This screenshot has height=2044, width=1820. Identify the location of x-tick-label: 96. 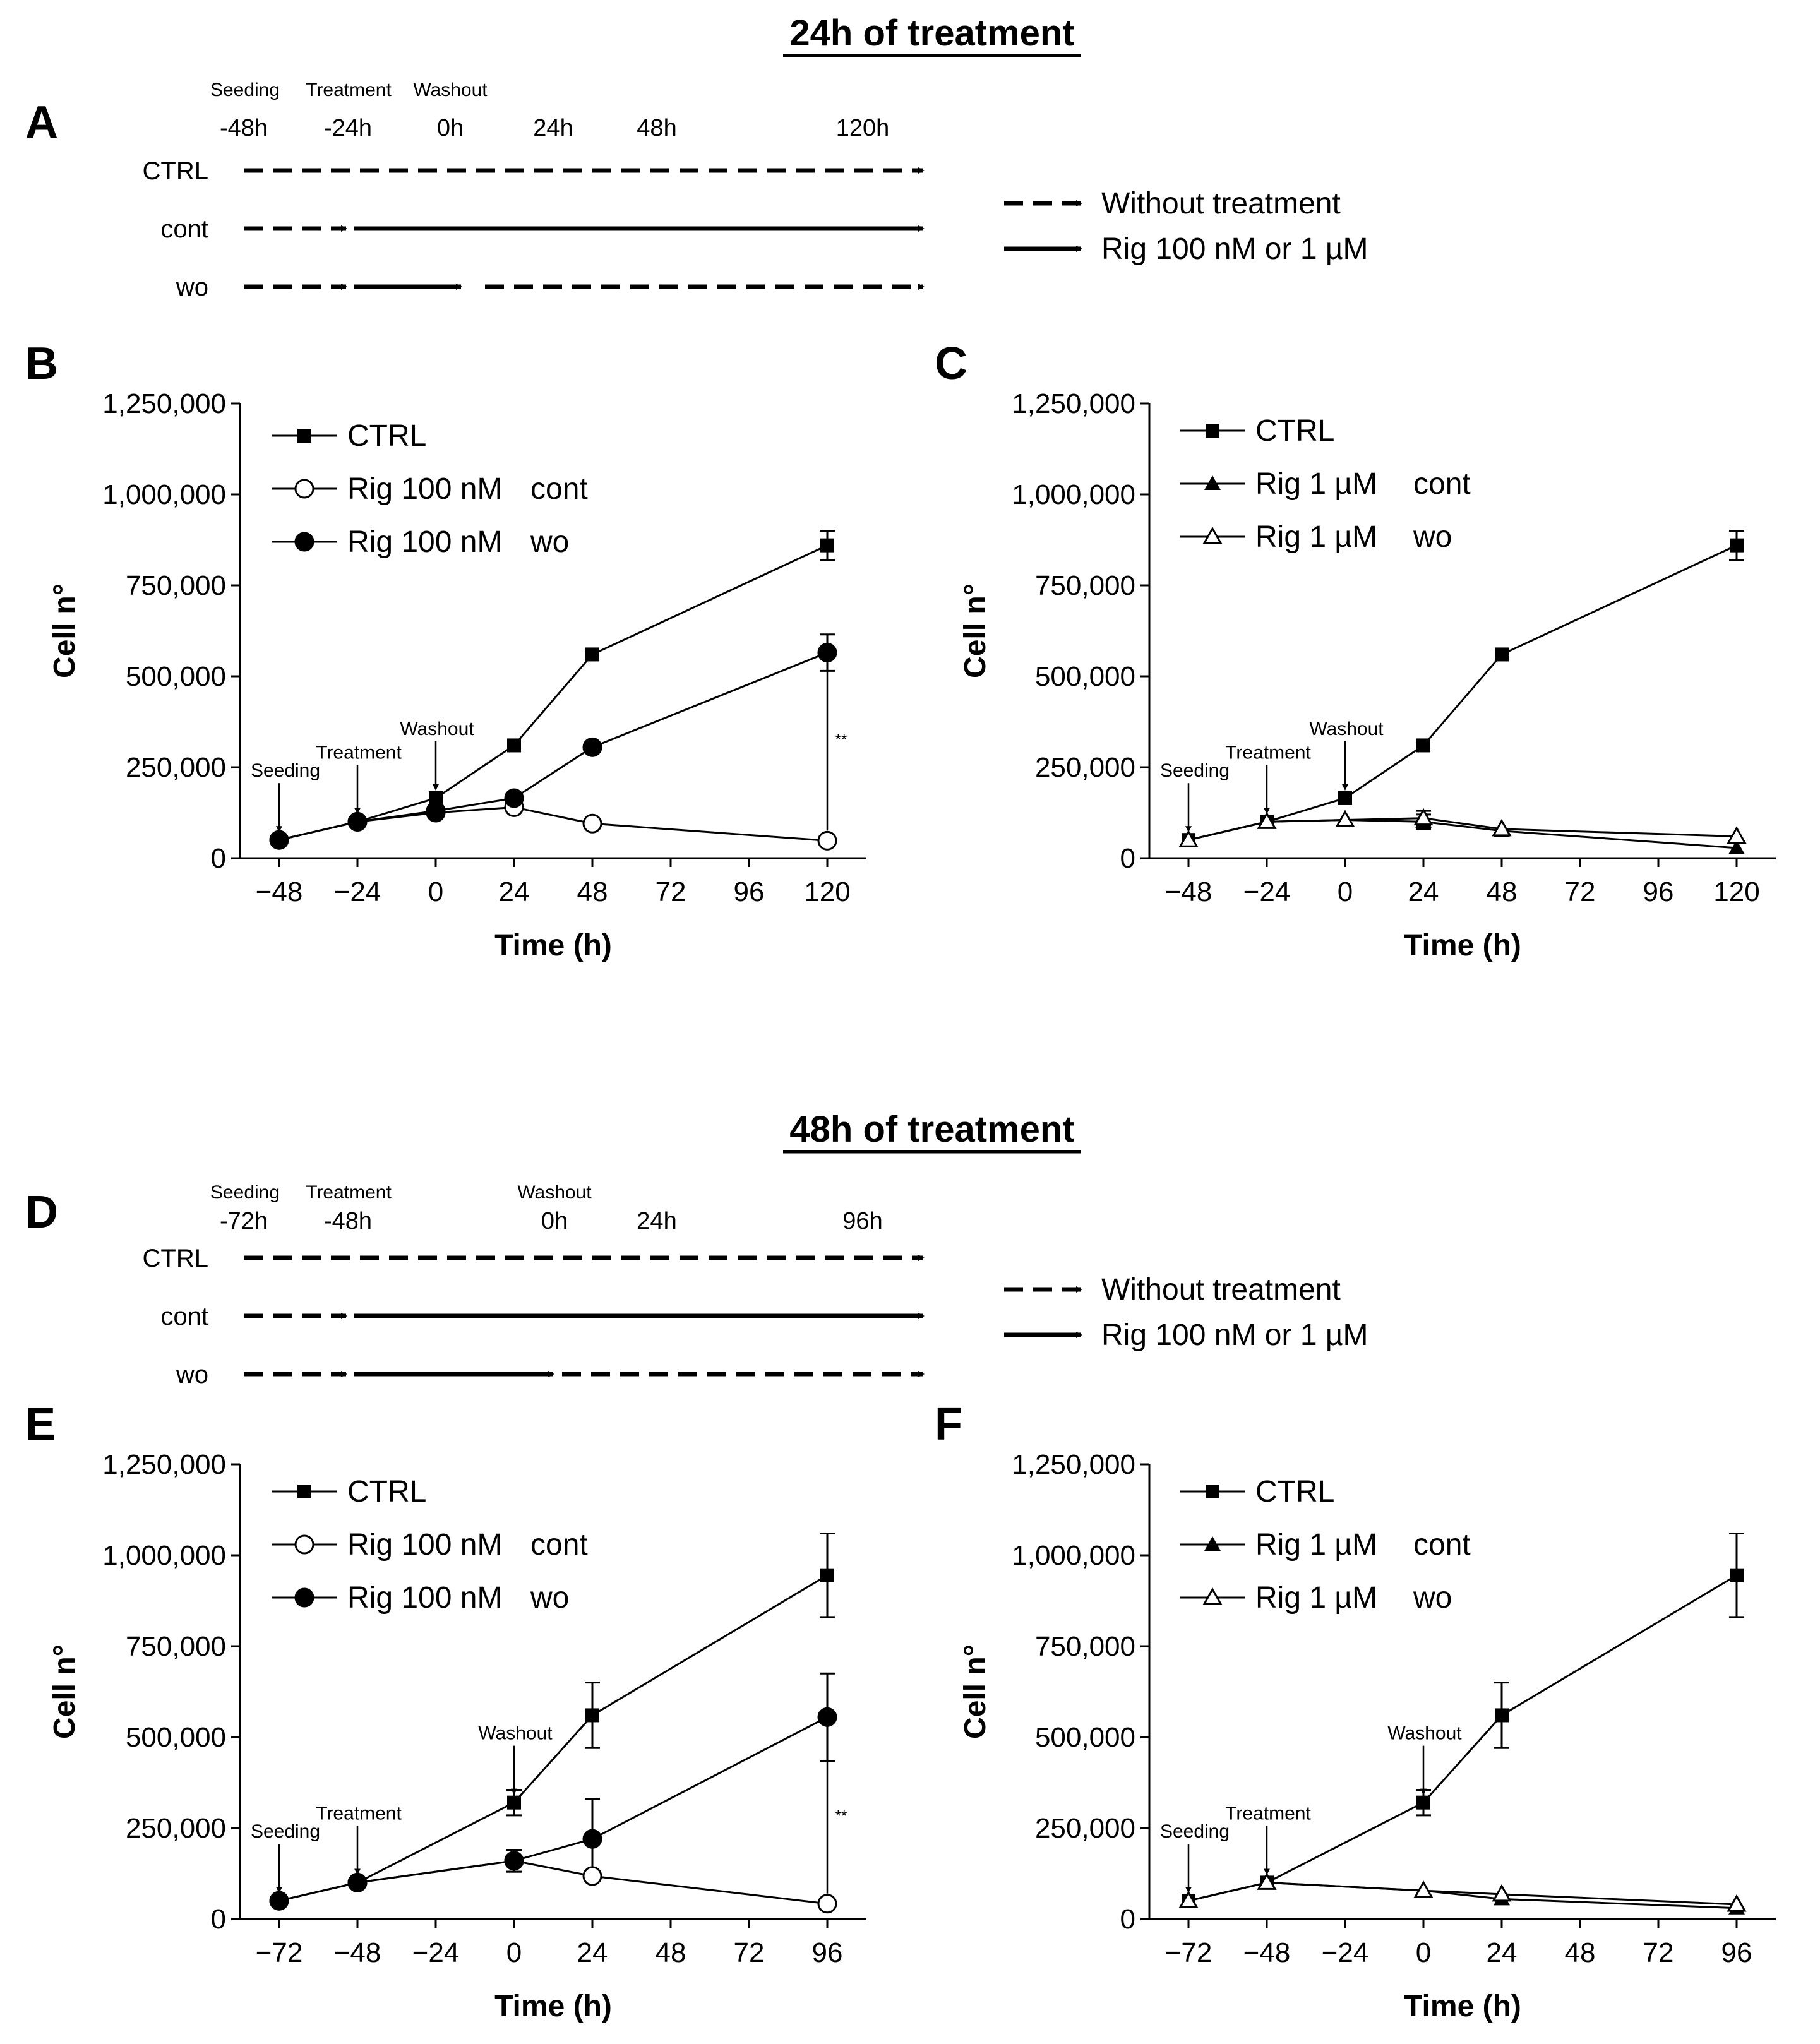
(749, 892).